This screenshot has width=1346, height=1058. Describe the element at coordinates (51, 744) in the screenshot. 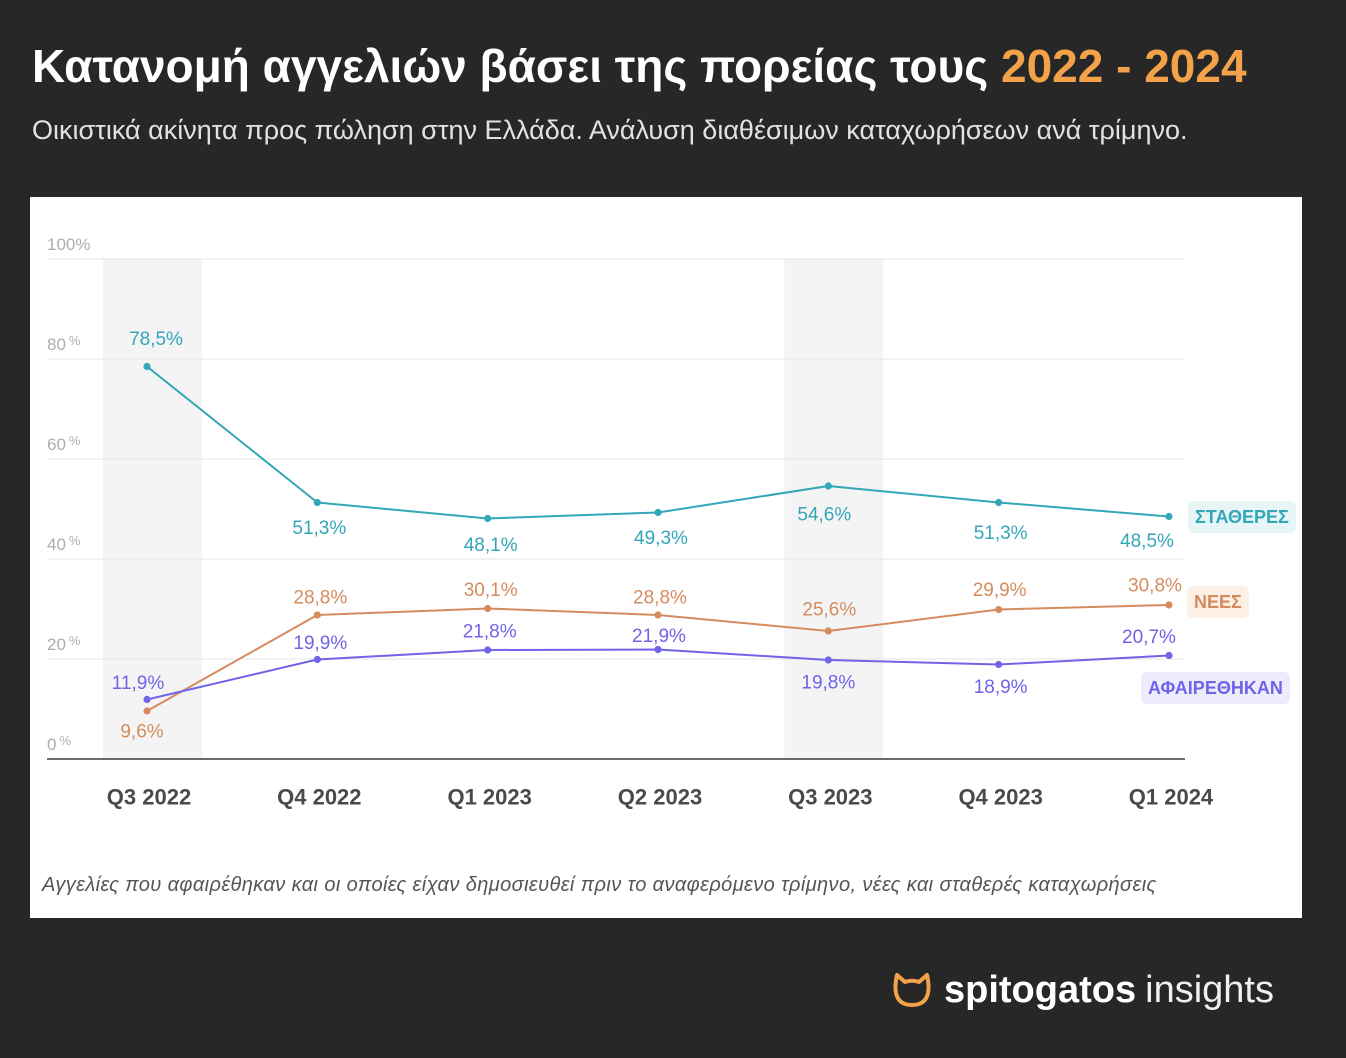

I see `y-tick-value: 0` at that location.